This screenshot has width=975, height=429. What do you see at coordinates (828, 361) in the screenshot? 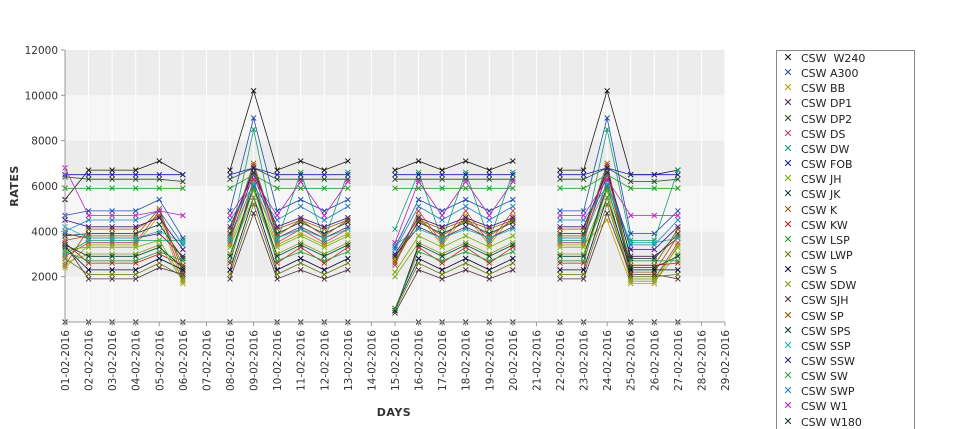
I see `legend-label: CSW SSW` at bounding box center [828, 361].